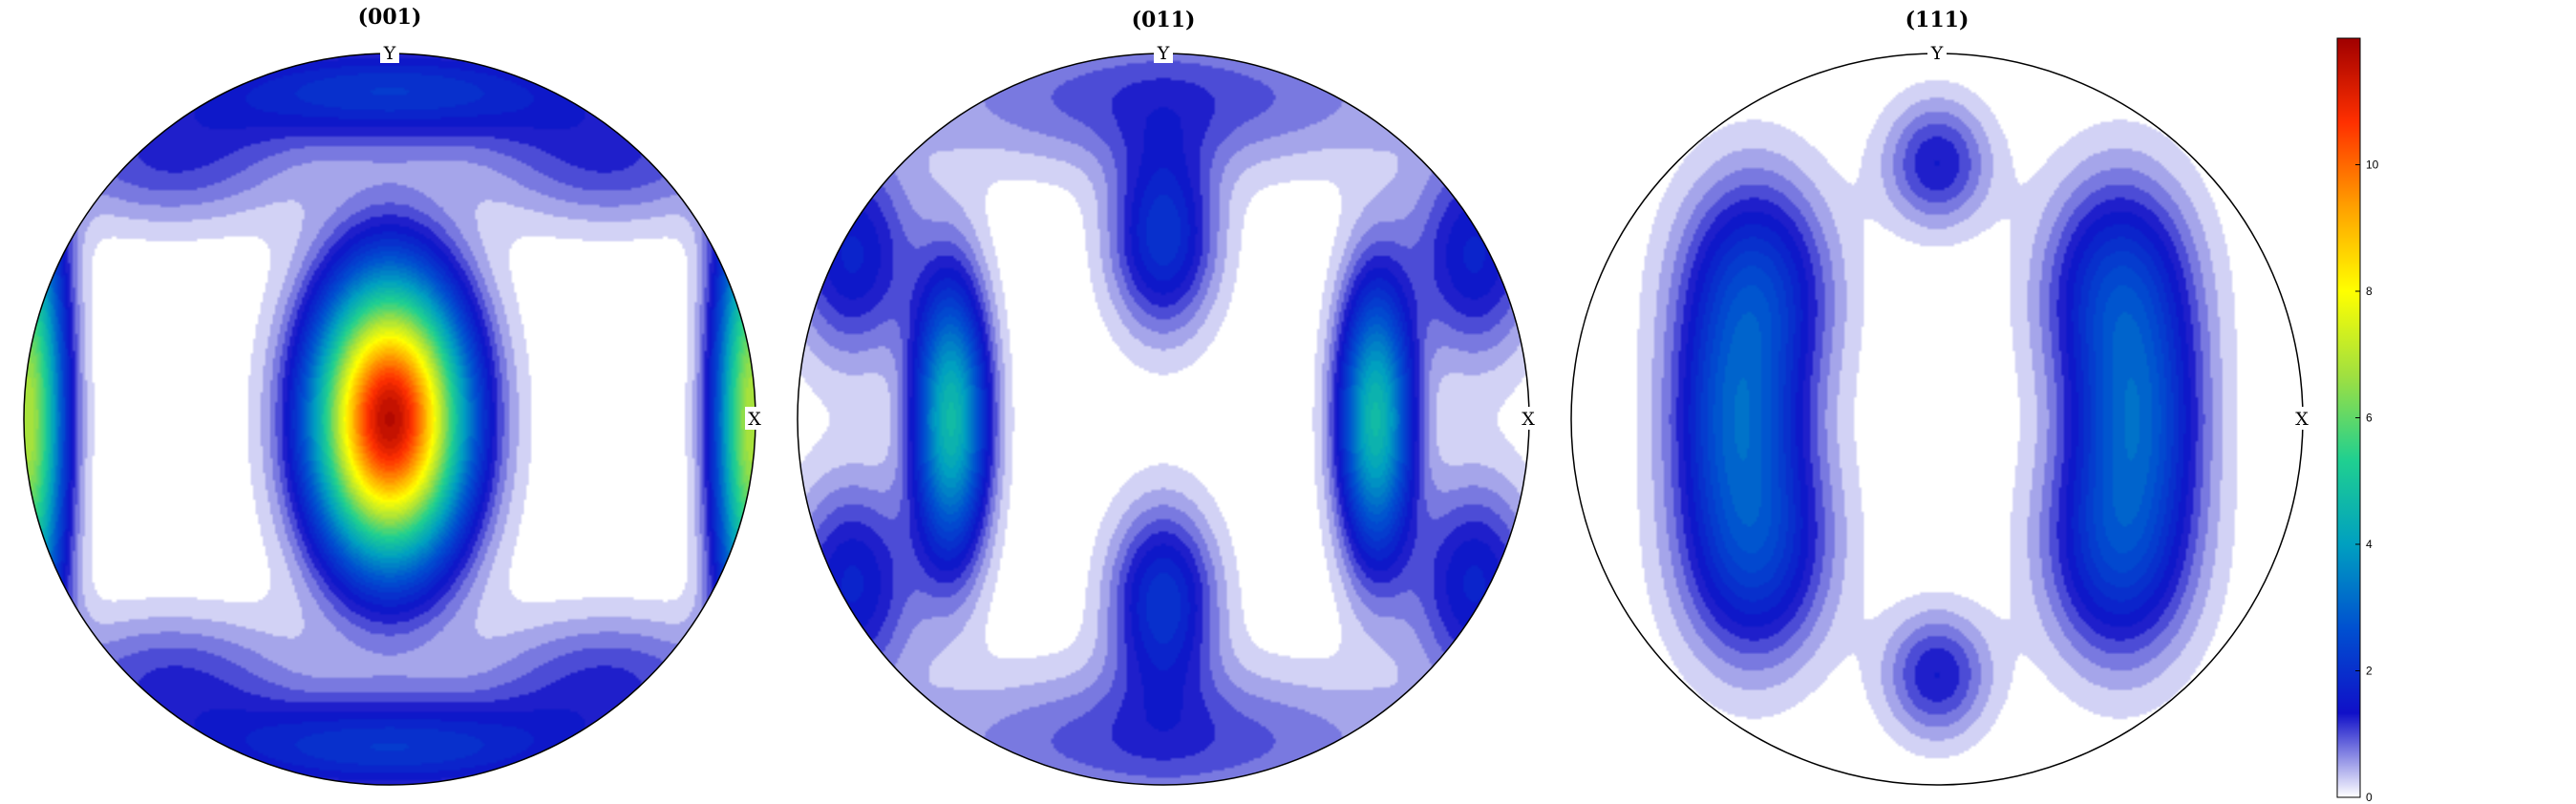  Describe the element at coordinates (2357, 420) in the screenshot. I see `colorbar: 0 2 4 6 8 10` at that location.